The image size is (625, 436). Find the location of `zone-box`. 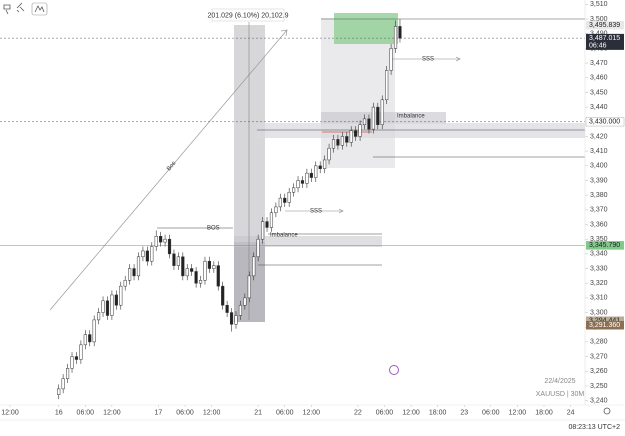

zone-box is located at coordinates (421, 130).